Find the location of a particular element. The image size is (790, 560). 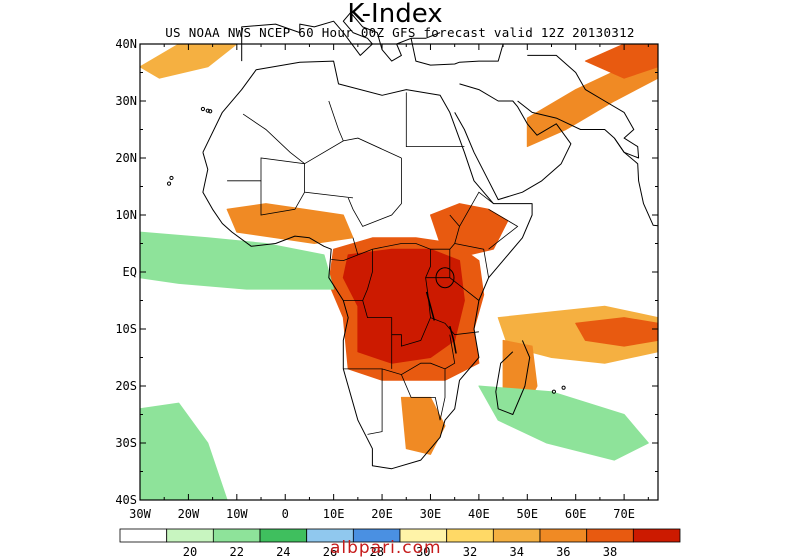

iran-outline is located at coordinates (578, 106).